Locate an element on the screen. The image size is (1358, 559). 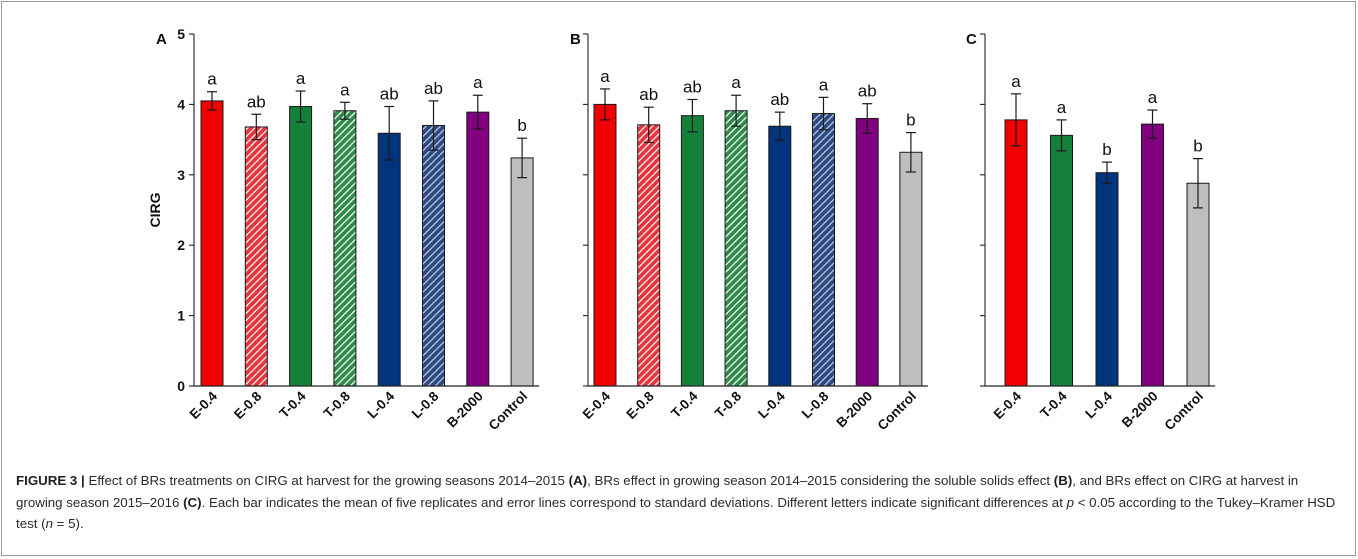
caption-ref-c: (C) is located at coordinates (192, 502).